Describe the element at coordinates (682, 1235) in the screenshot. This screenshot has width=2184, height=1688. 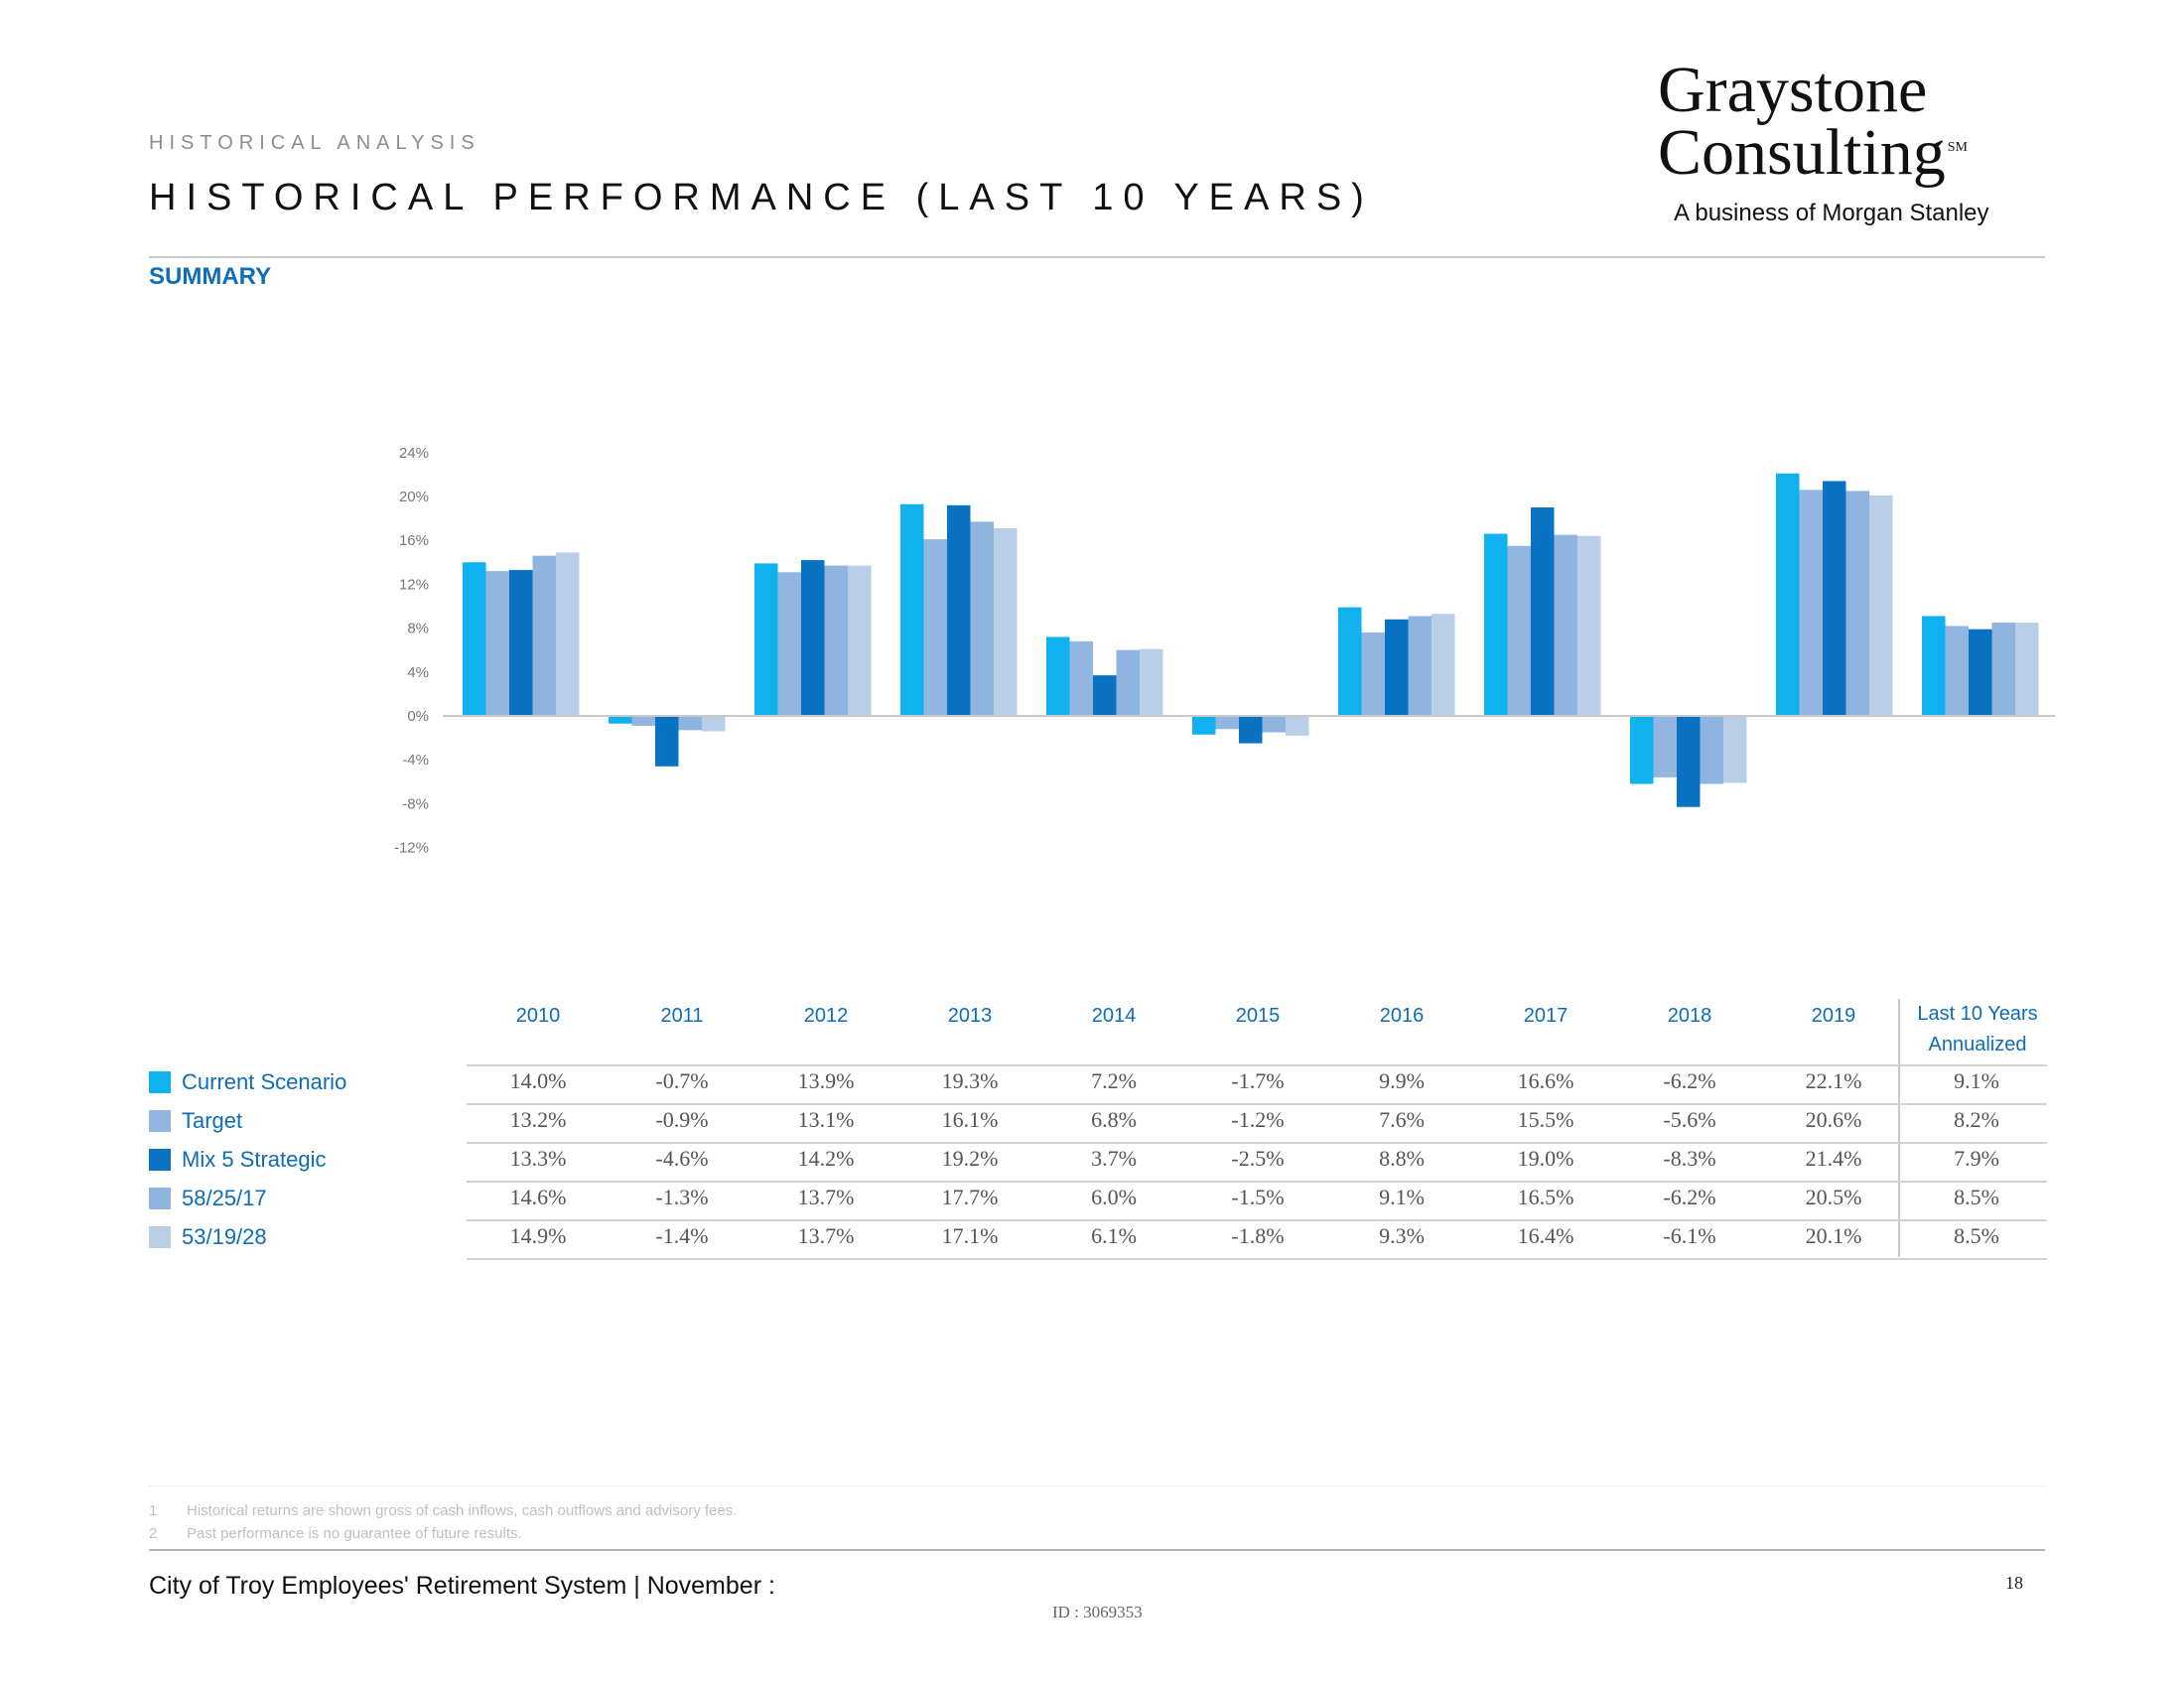
I see `table-cell: -1.4%` at that location.